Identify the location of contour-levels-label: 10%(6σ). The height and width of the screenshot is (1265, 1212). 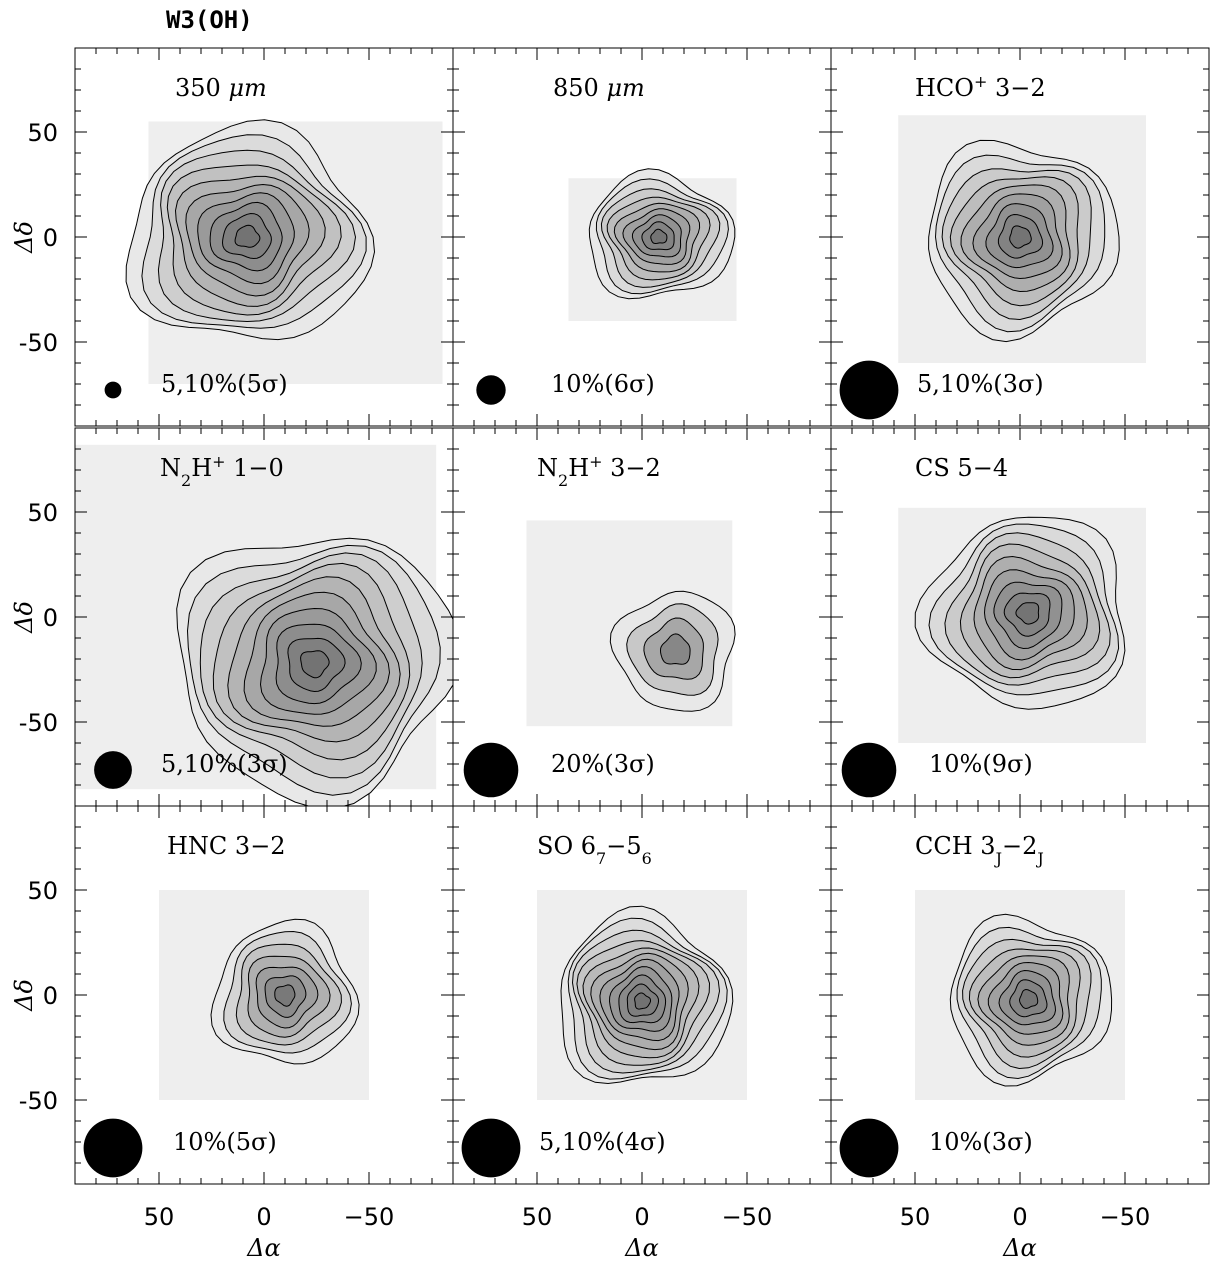
(603, 384).